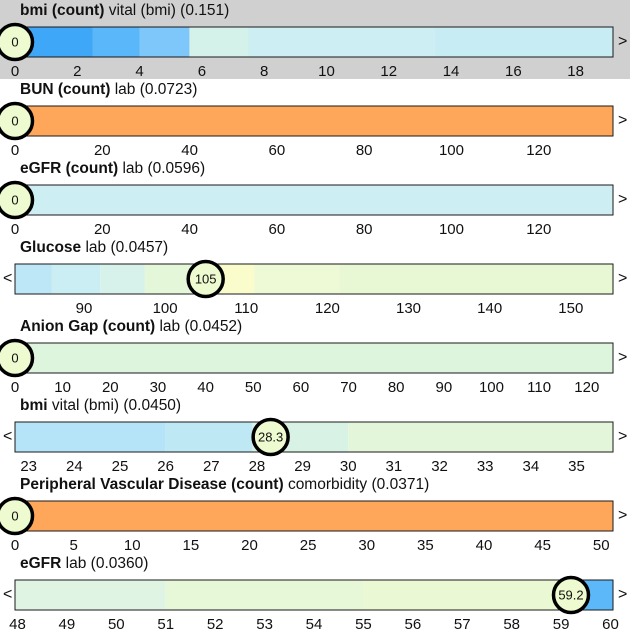 The height and width of the screenshot is (632, 630). What do you see at coordinates (62, 10) in the screenshot?
I see `feature-name: bmi (count)` at bounding box center [62, 10].